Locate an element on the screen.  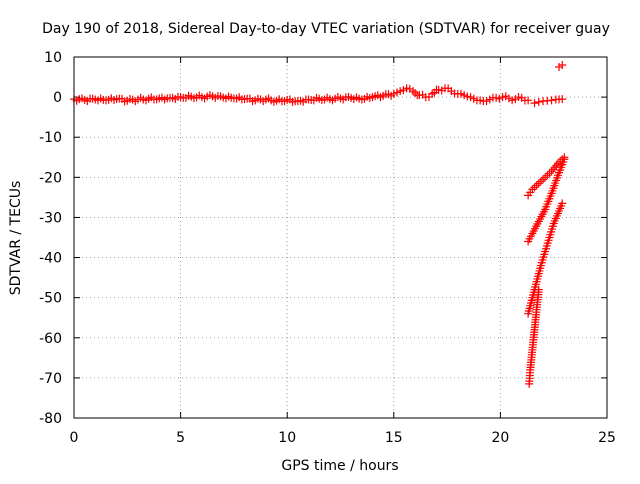
y-tick-label: -10 is located at coordinates (50, 138).